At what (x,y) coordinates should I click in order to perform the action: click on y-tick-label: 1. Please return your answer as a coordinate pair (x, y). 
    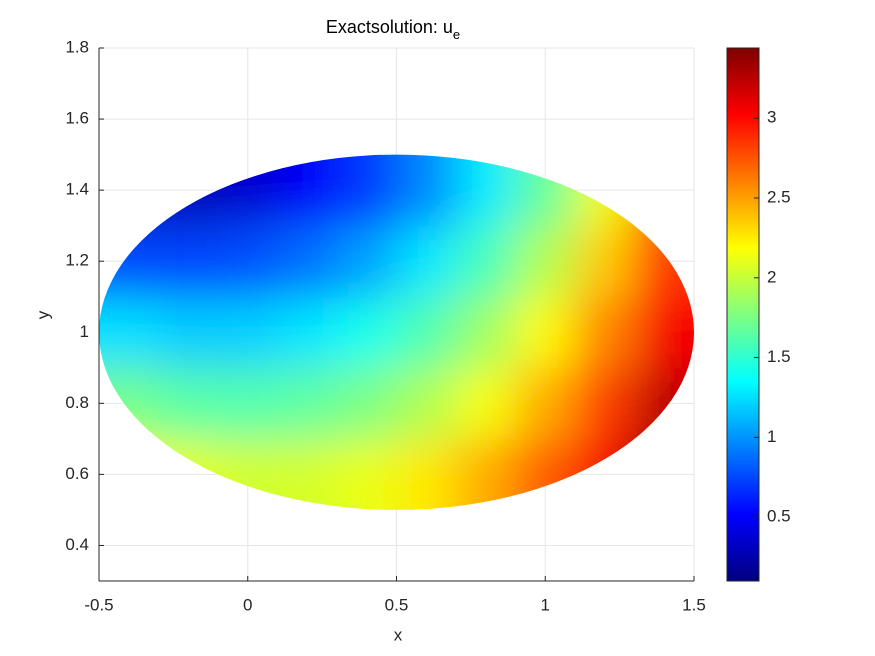
    Looking at the image, I should click on (84, 331).